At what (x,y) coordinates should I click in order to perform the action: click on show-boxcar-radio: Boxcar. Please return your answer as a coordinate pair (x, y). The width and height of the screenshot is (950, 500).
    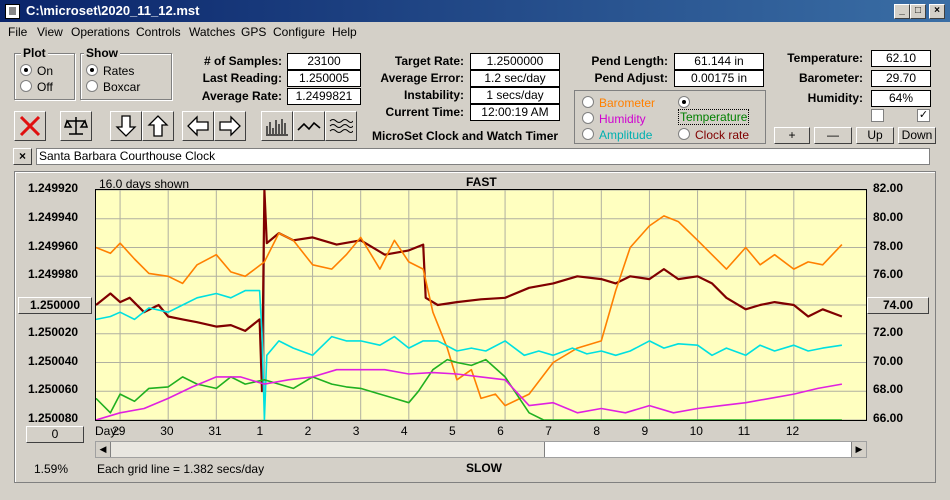
    Looking at the image, I should click on (113, 87).